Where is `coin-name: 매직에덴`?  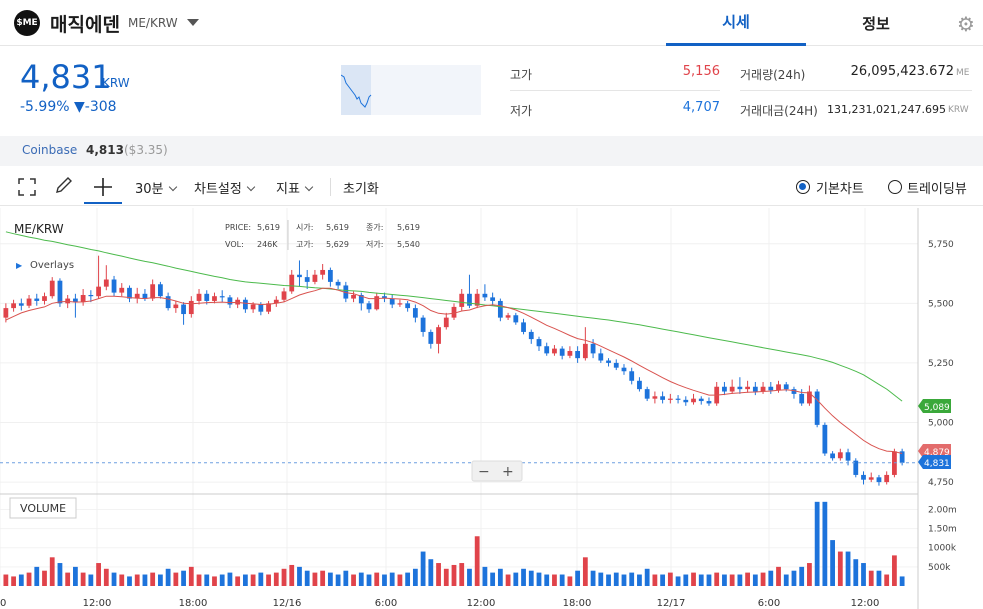
coin-name: 매직에덴 is located at coordinates (85, 25).